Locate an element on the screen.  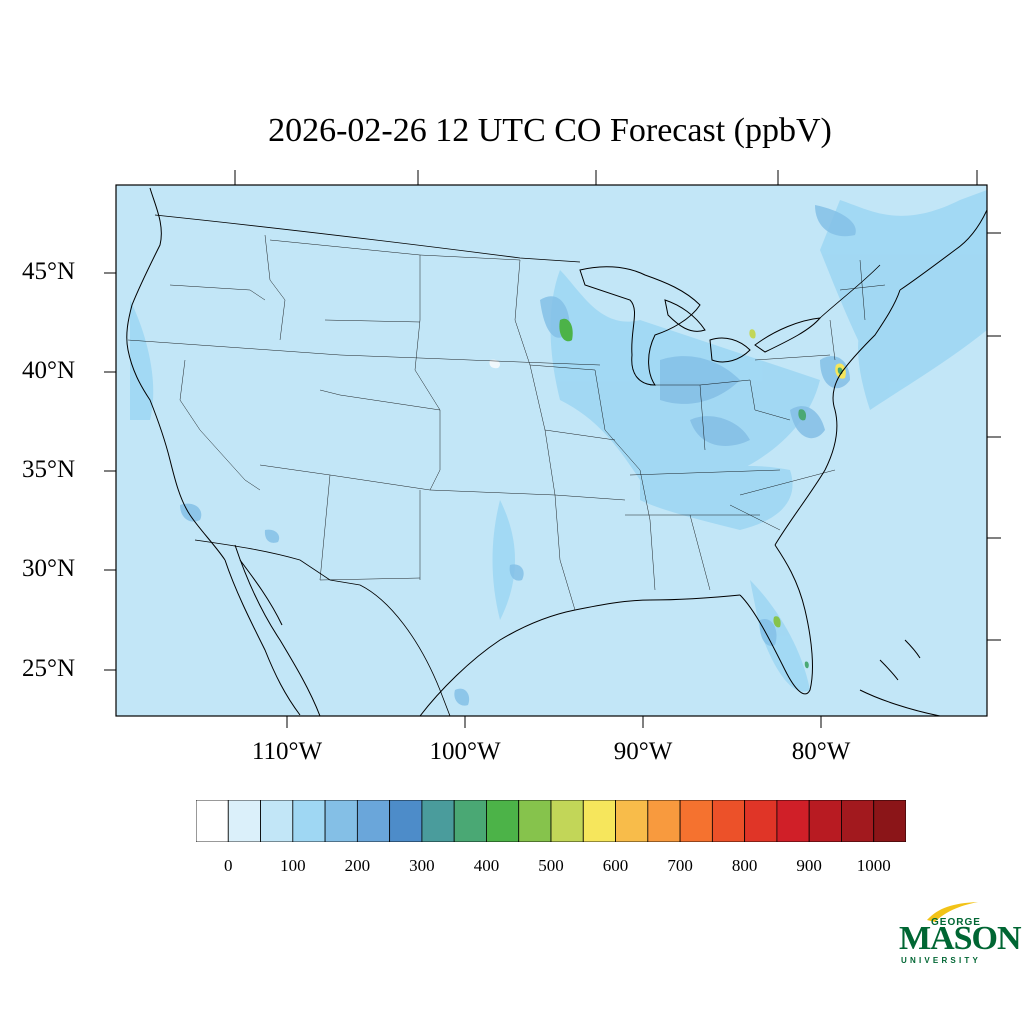
colorbar-label: 500 is located at coordinates (551, 865).